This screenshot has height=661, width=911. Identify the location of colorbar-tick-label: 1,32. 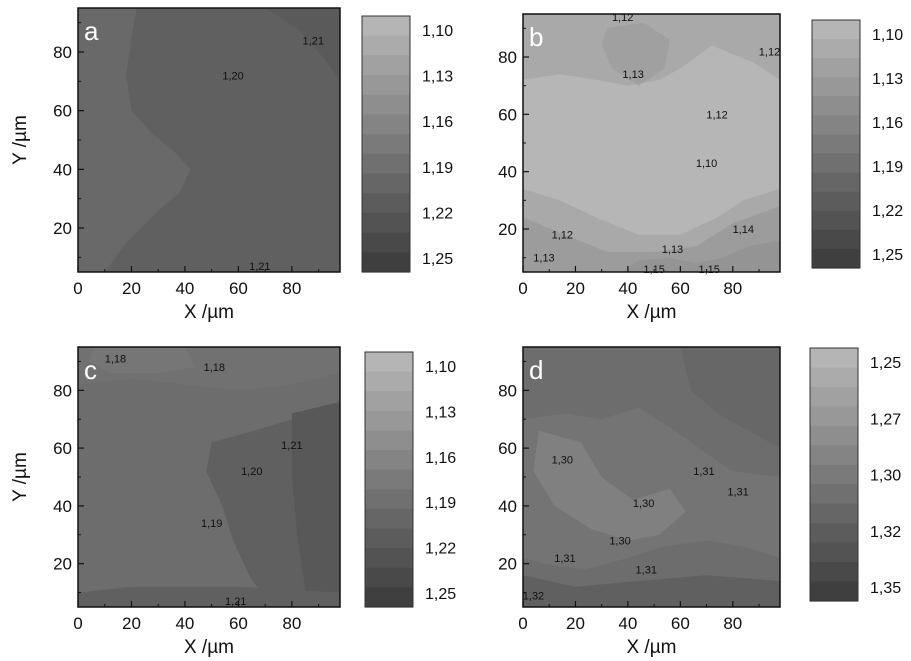
(885, 532).